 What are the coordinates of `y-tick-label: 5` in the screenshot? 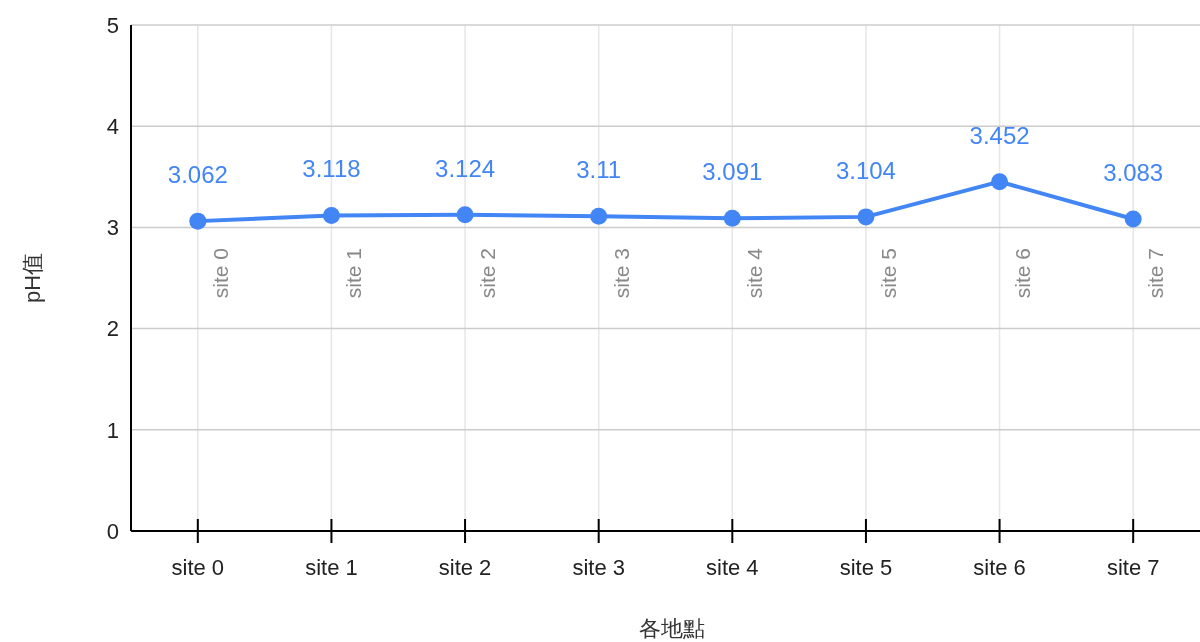 It's located at (112, 25).